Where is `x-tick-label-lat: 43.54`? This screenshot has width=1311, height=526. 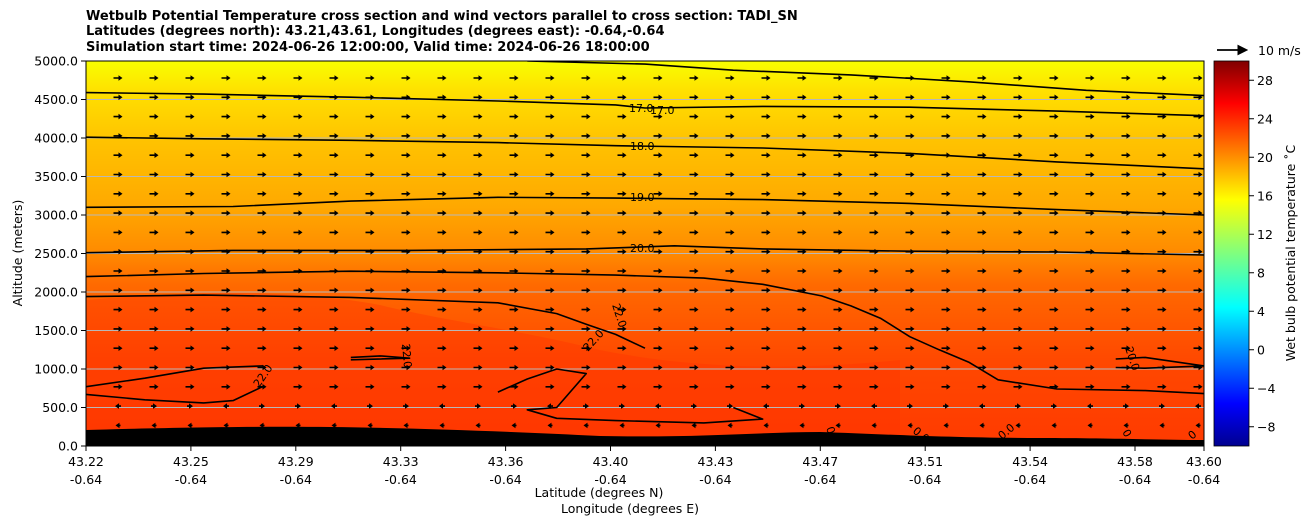
x-tick-label-lat: 43.54 is located at coordinates (1030, 461).